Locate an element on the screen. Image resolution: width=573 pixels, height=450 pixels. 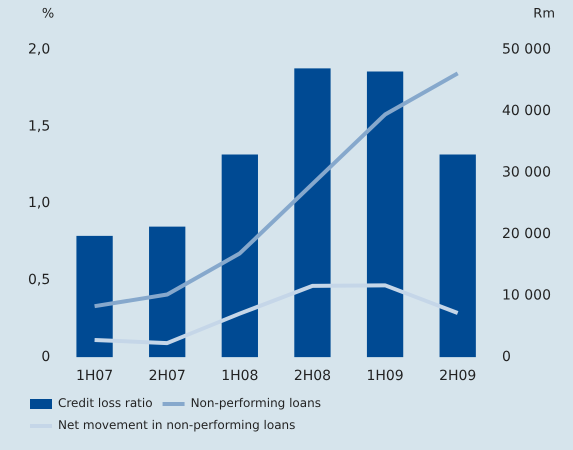
y-axis-title: % is located at coordinates (48, 14).